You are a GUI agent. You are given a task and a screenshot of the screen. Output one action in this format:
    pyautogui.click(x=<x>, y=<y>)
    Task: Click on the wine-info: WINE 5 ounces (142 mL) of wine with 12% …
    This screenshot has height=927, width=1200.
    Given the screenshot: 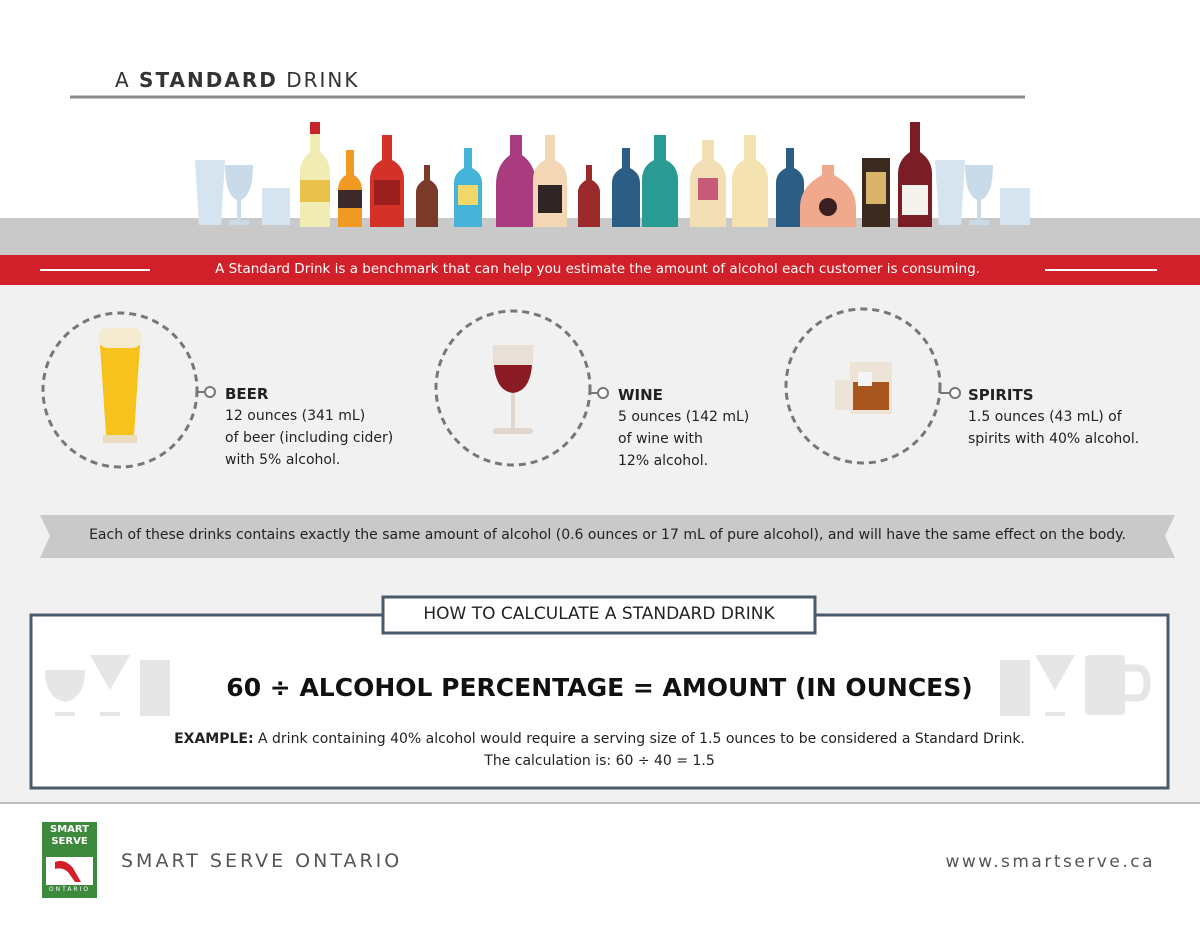 What is the action you would take?
    pyautogui.click(x=683, y=428)
    